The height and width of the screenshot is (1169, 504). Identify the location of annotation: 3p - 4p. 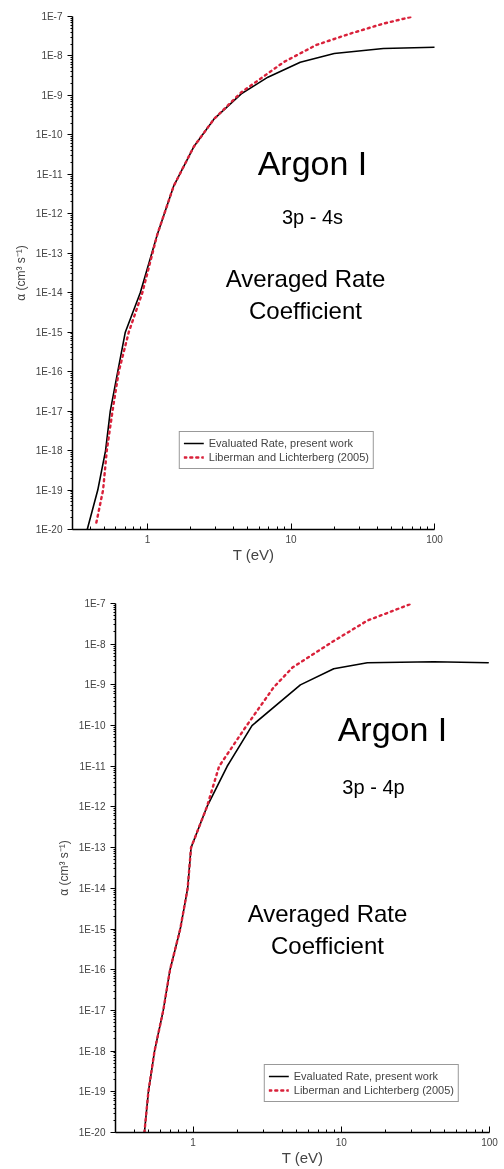
(373, 786).